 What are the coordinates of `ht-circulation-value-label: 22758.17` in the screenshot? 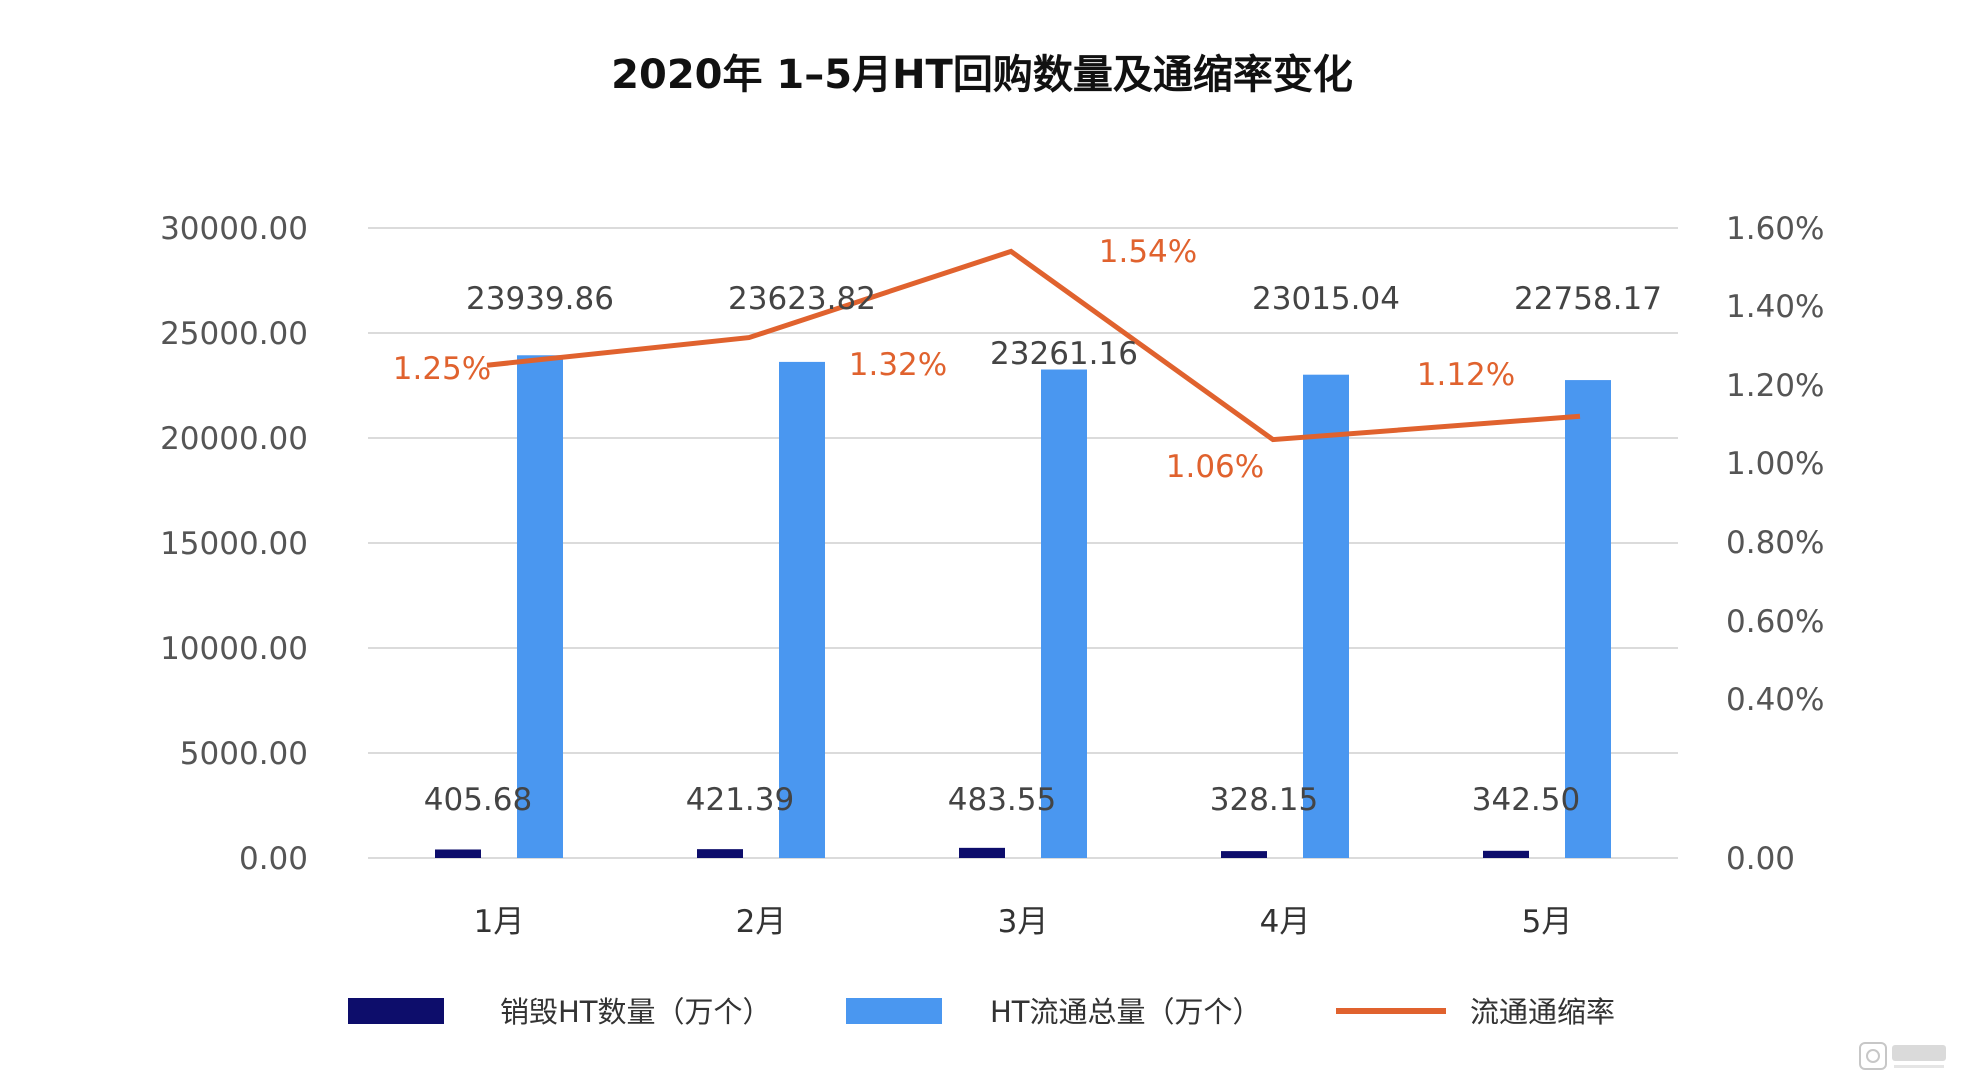 It's located at (1588, 299).